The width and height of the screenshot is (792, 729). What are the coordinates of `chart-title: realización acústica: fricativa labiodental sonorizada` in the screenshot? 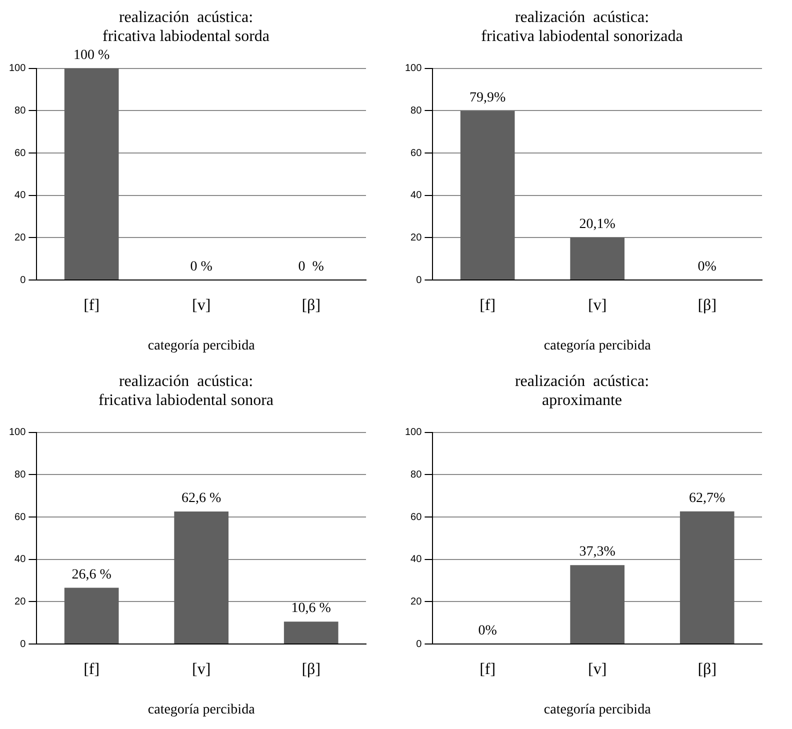 It's located at (582, 27).